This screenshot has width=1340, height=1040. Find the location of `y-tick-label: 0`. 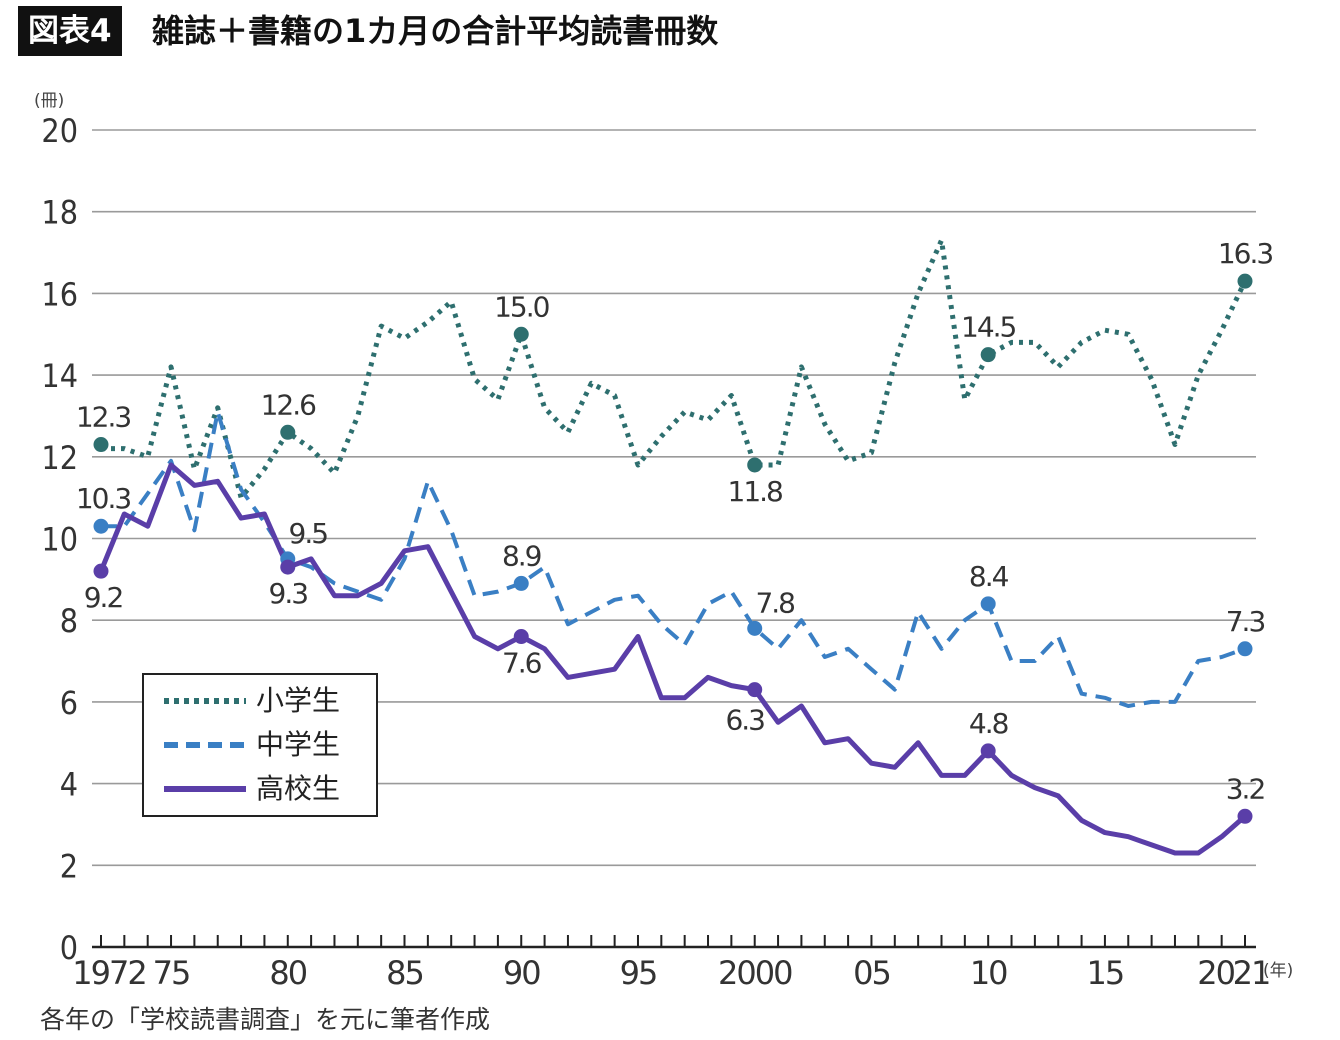

y-tick-label: 0 is located at coordinates (69, 948).